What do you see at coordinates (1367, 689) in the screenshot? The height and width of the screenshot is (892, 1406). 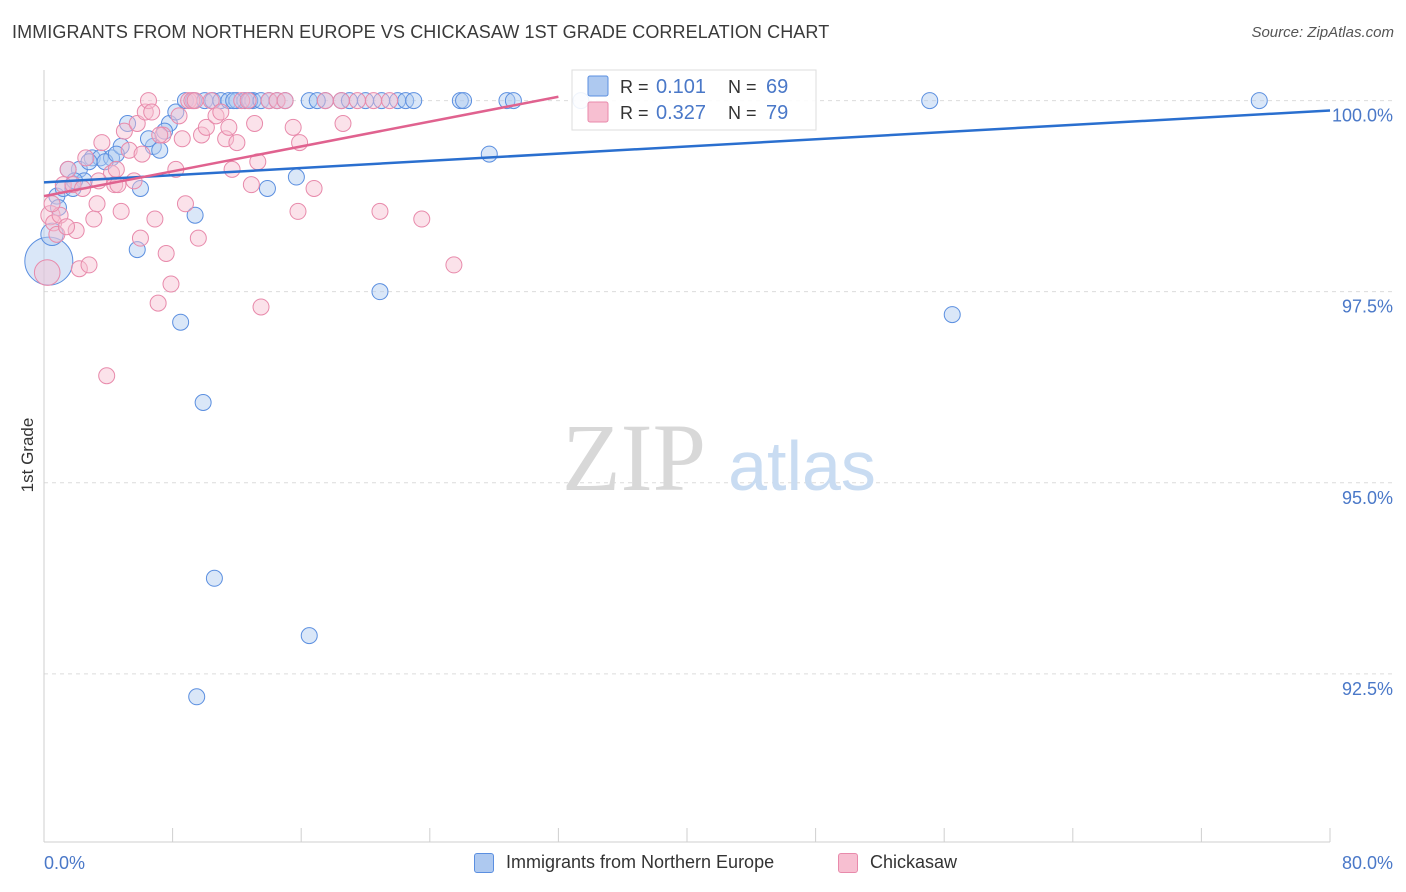 I see `y-tick-label-0: 92.5%` at bounding box center [1367, 689].